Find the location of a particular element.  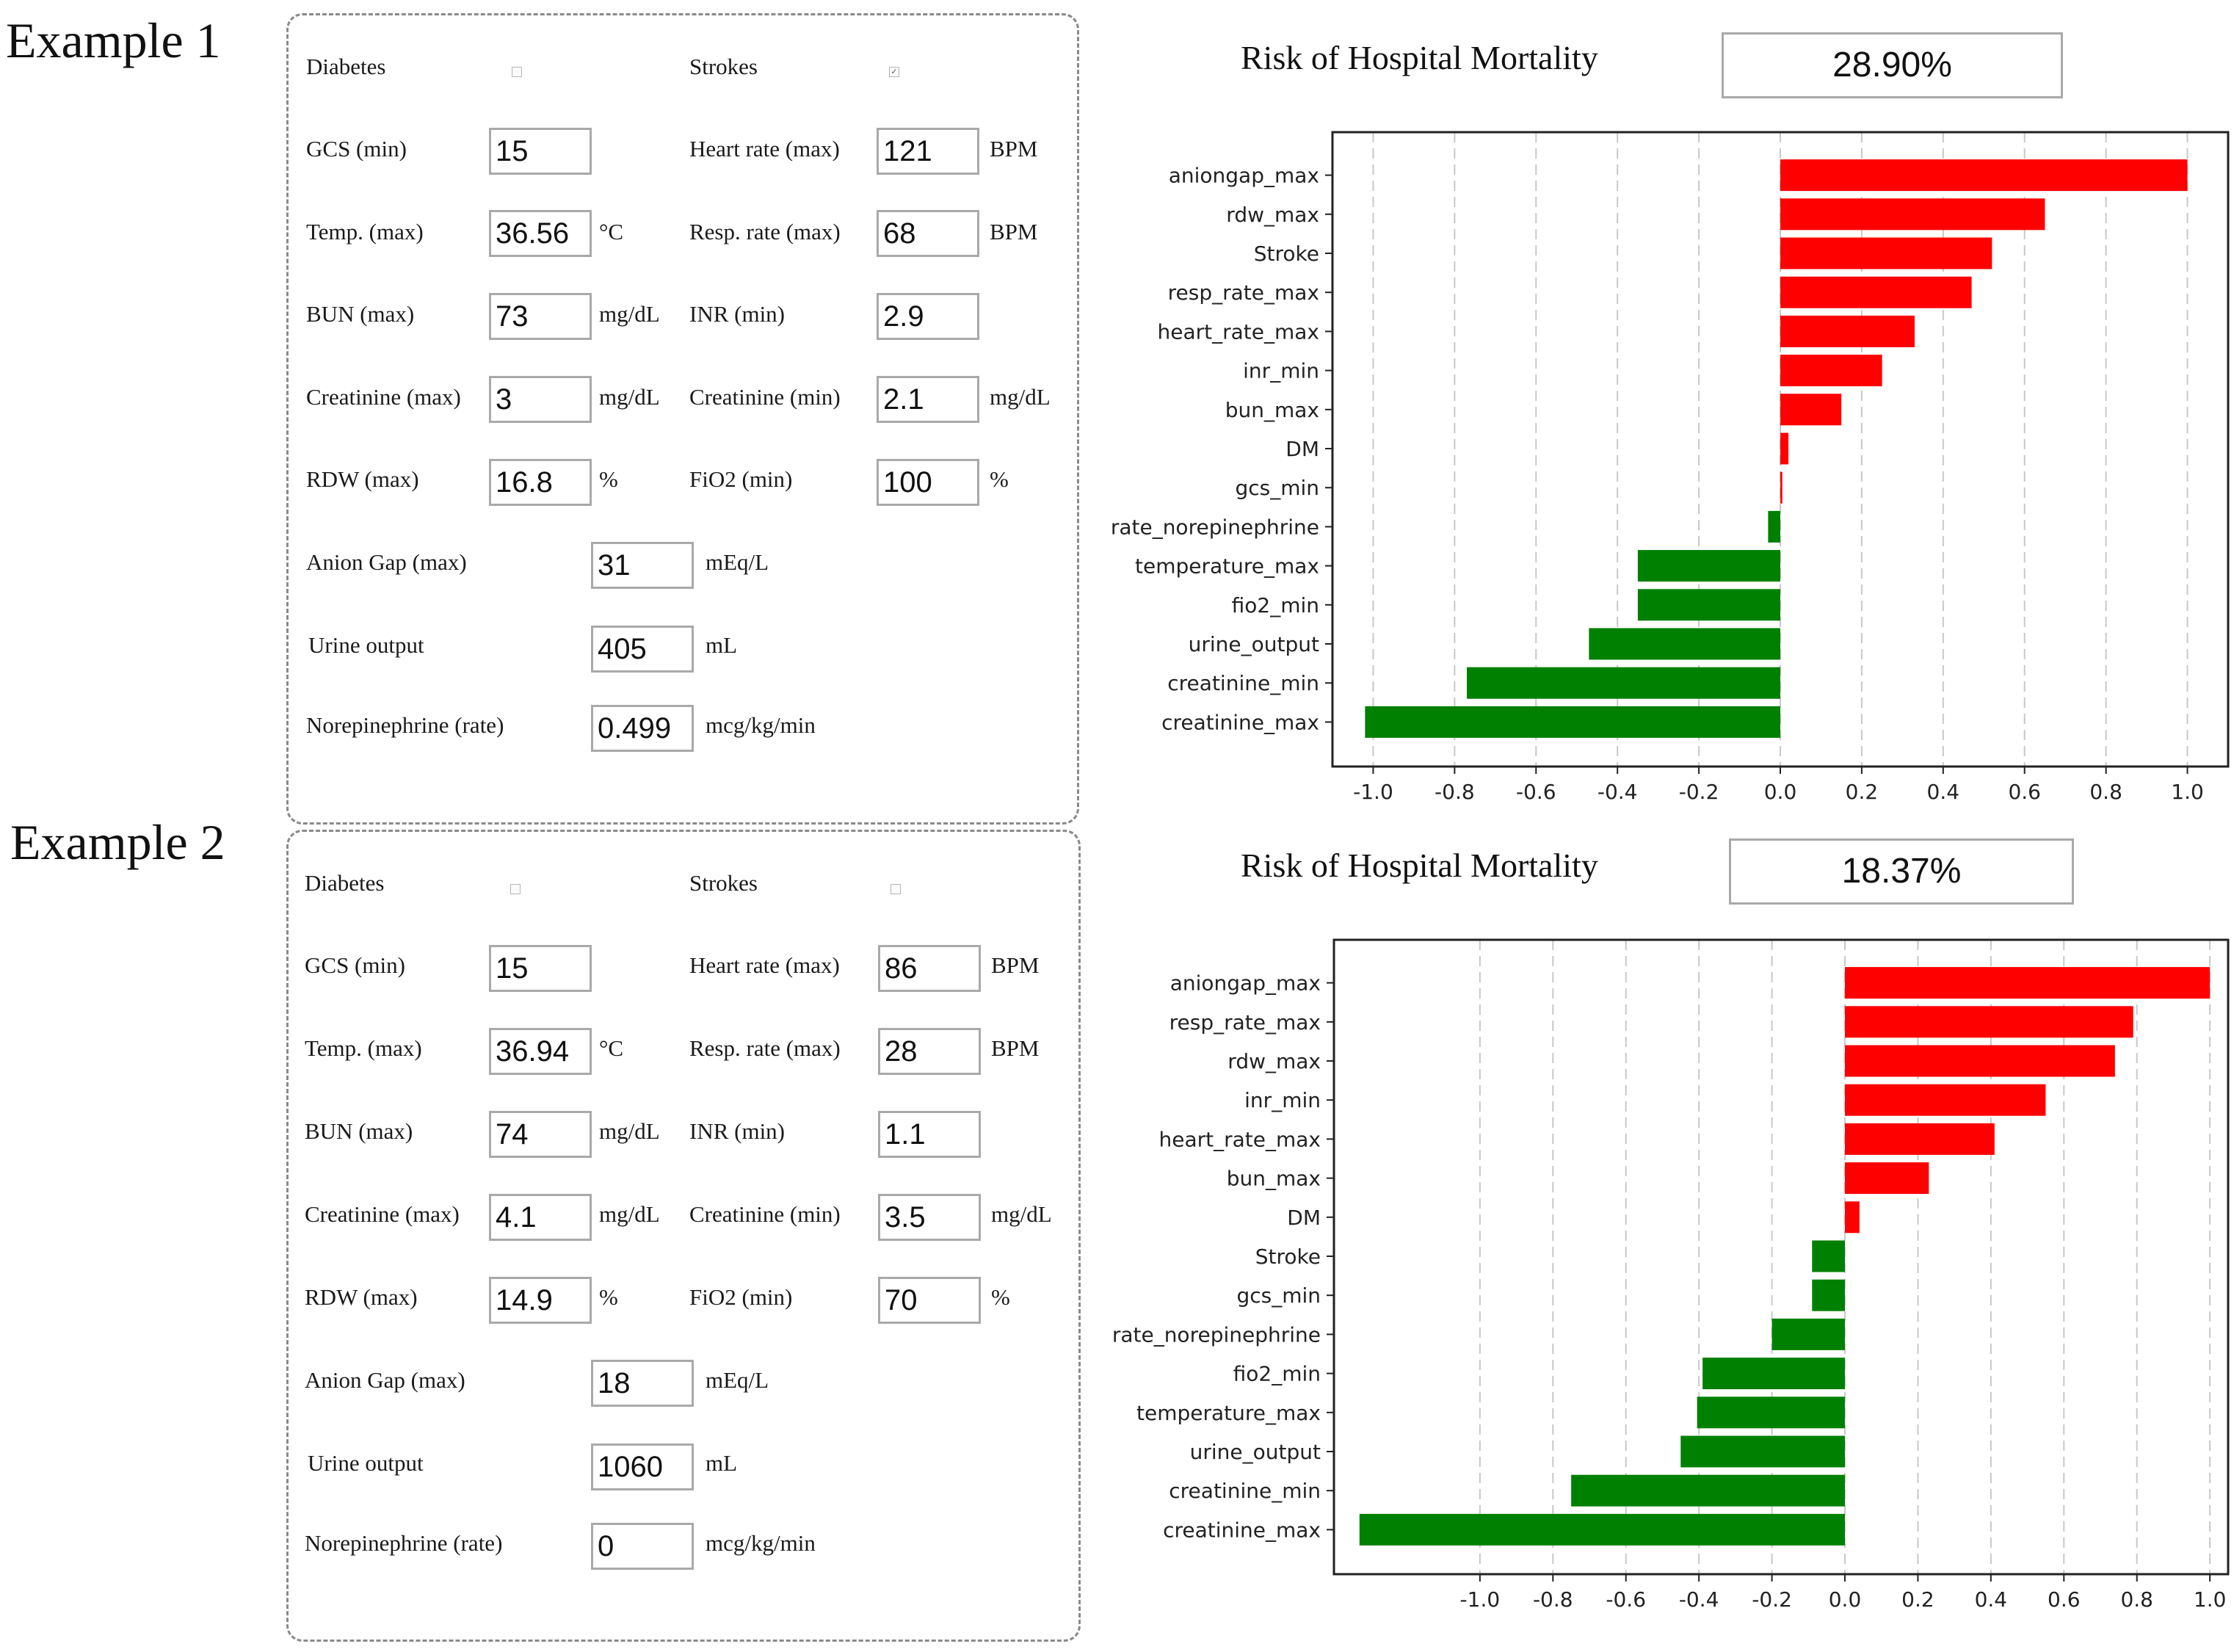

inr-min-input: 2.9 is located at coordinates (928, 316).